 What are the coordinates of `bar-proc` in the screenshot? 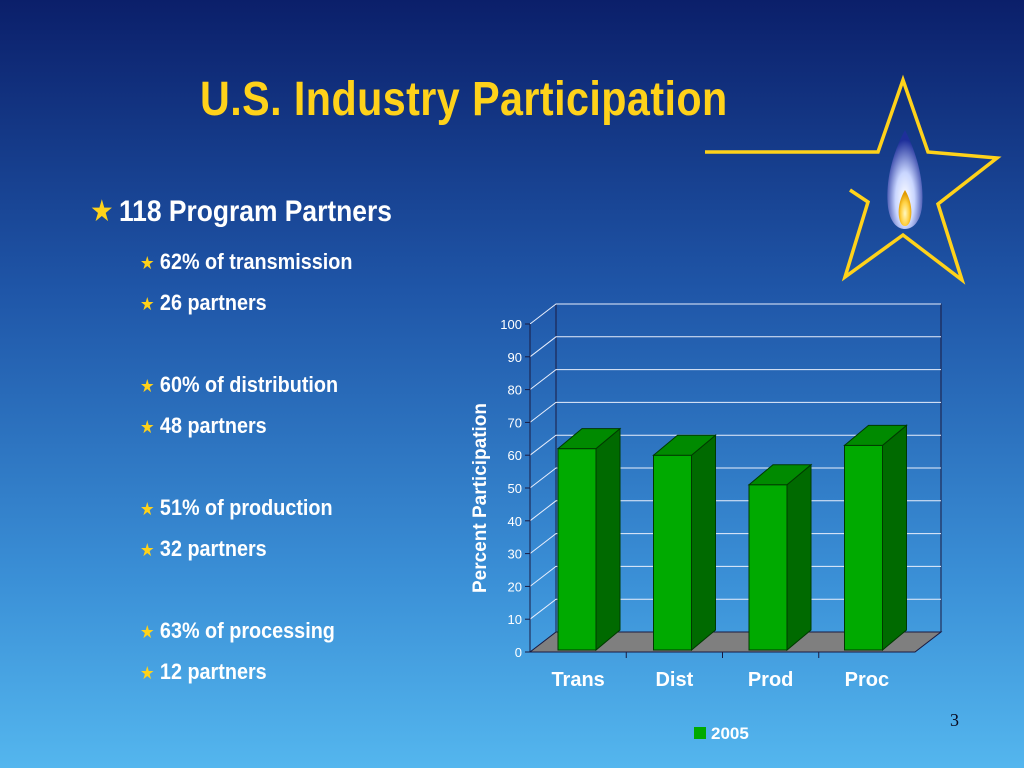 It's located at (863, 547).